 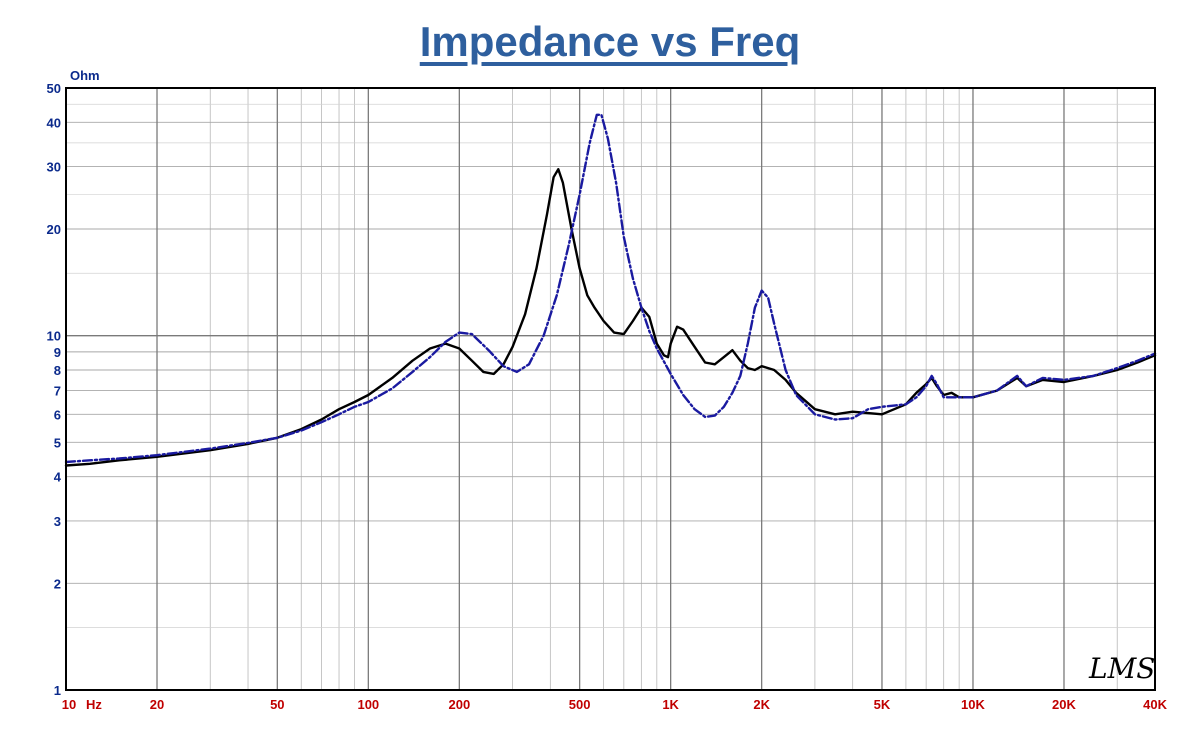 What do you see at coordinates (85, 75) in the screenshot?
I see `y-axis-unit-label: Ohm` at bounding box center [85, 75].